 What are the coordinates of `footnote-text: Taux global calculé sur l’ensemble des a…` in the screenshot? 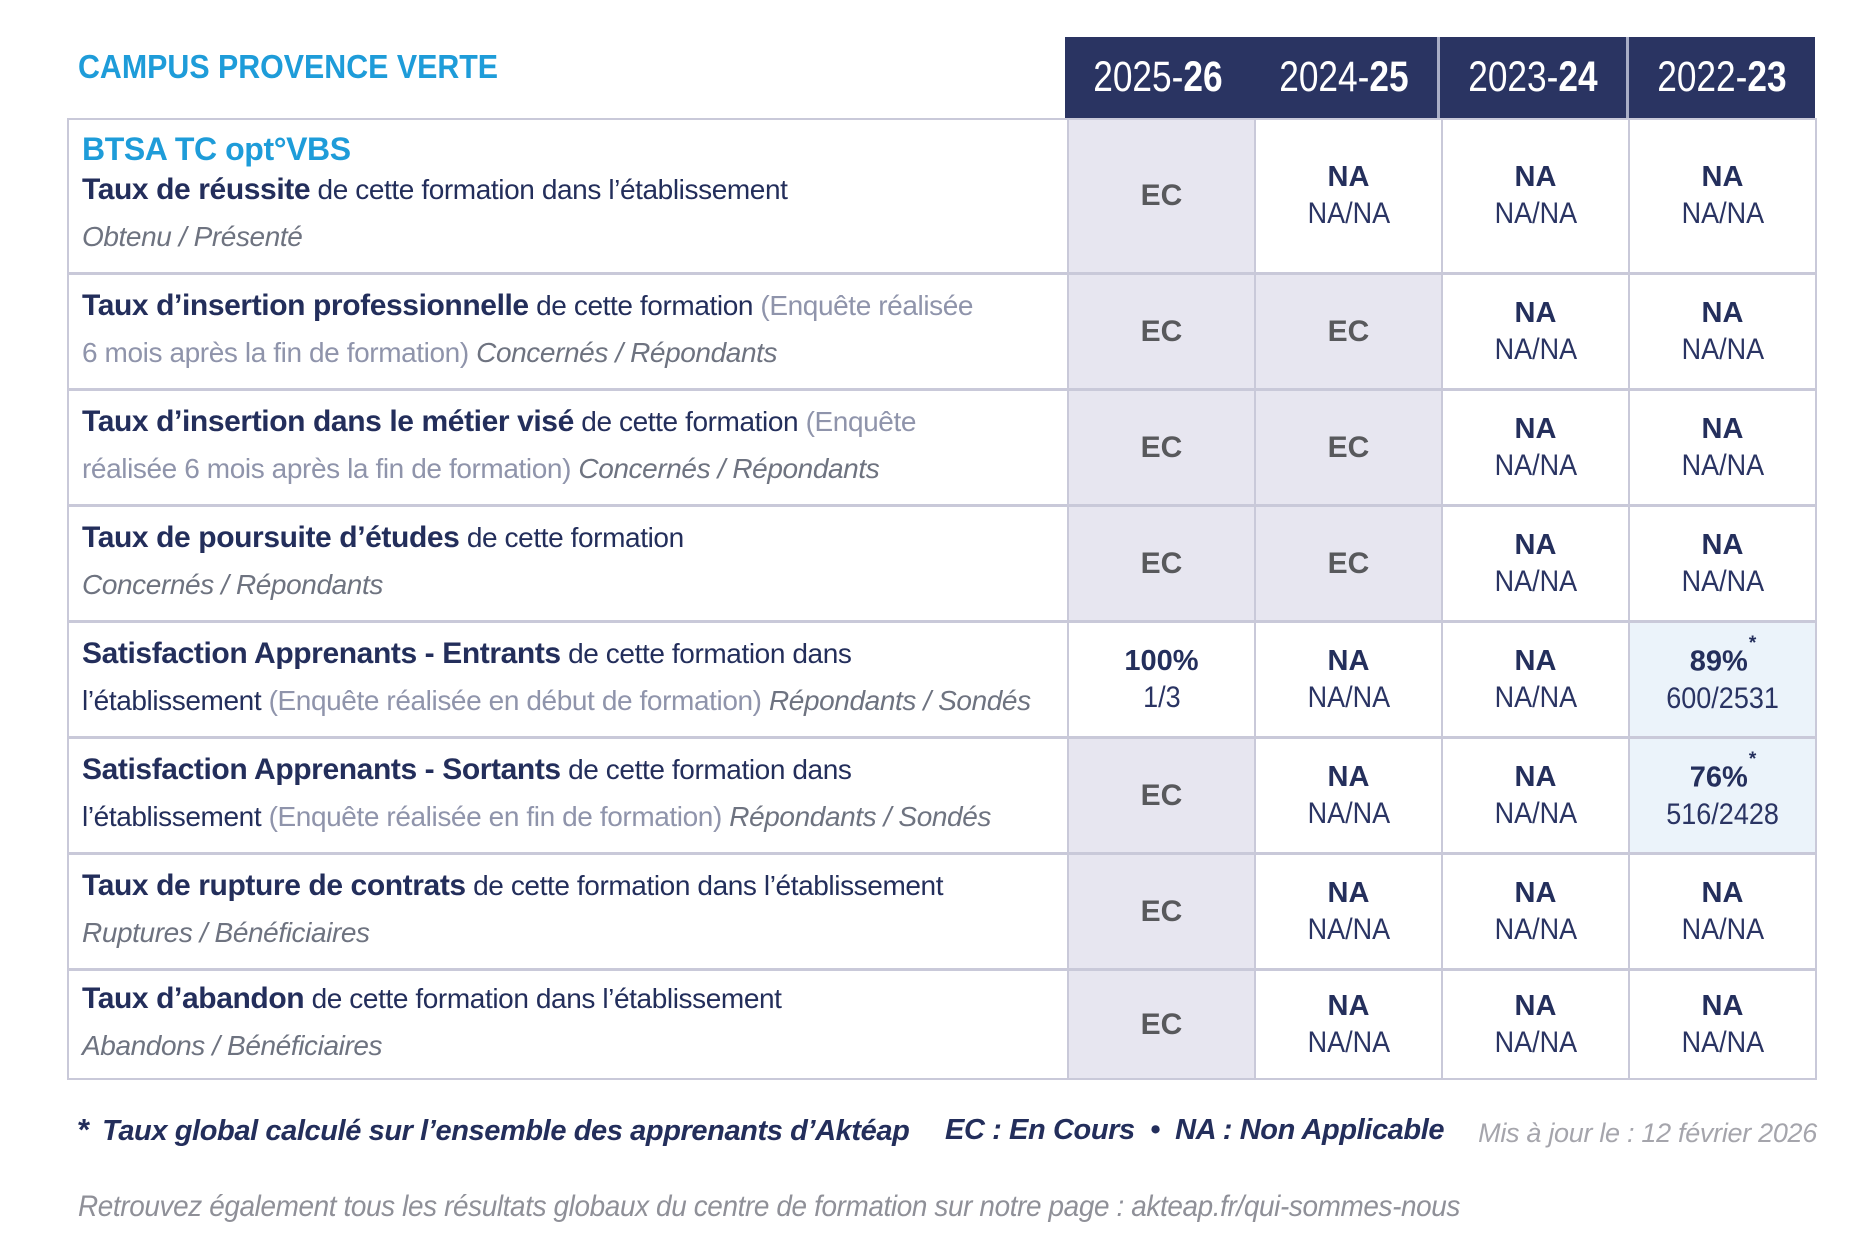 It's located at (506, 1131).